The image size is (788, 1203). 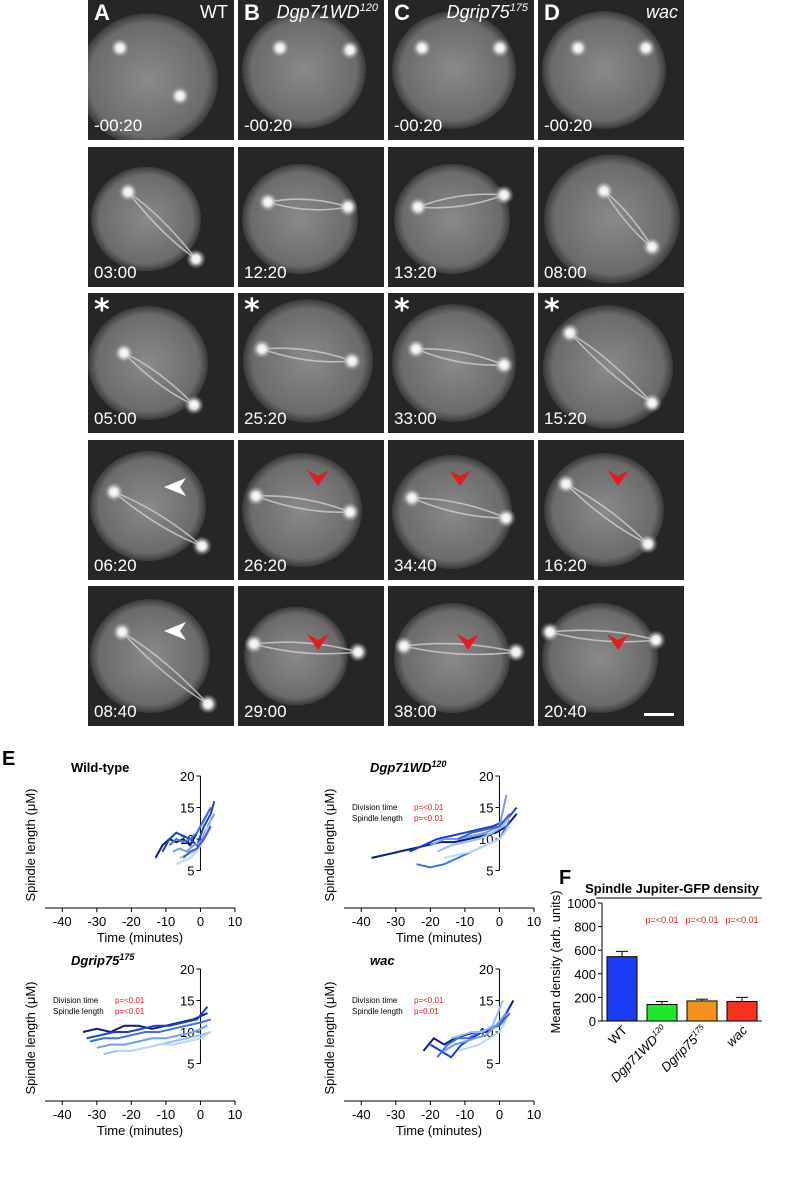 What do you see at coordinates (429, 818) in the screenshot?
I see `stat-p-value: p=<0.01` at bounding box center [429, 818].